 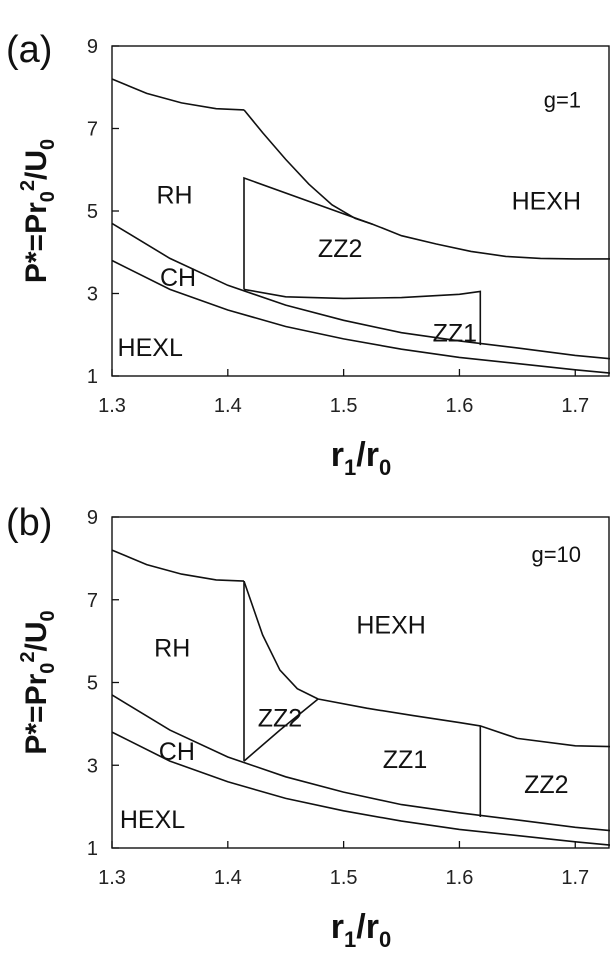 What do you see at coordinates (29, 50) in the screenshot?
I see `panel-label: (a)` at bounding box center [29, 50].